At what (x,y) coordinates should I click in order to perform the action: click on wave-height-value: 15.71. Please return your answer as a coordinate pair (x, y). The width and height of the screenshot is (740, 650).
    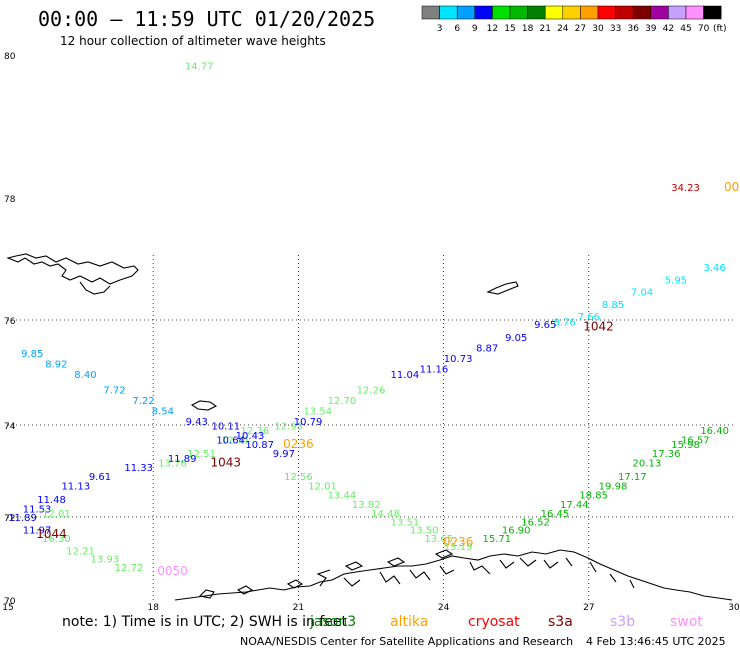
    Looking at the image, I should click on (497, 539).